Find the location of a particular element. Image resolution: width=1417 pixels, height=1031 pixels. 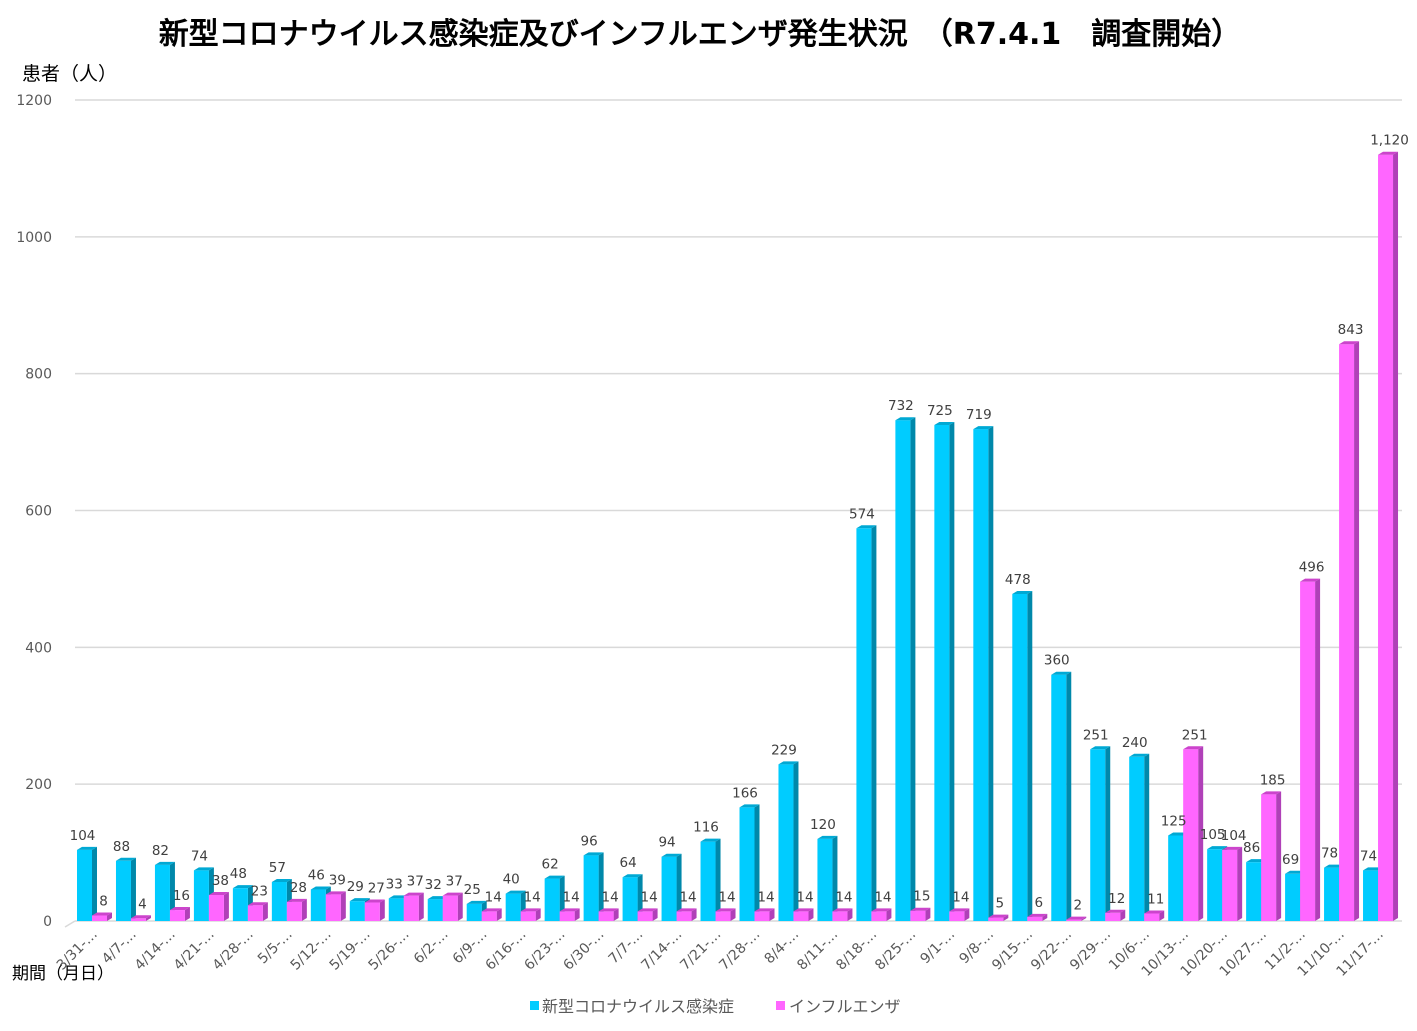

legend-label-covid: 新型コロナウイルス感染症 is located at coordinates (638, 1006).